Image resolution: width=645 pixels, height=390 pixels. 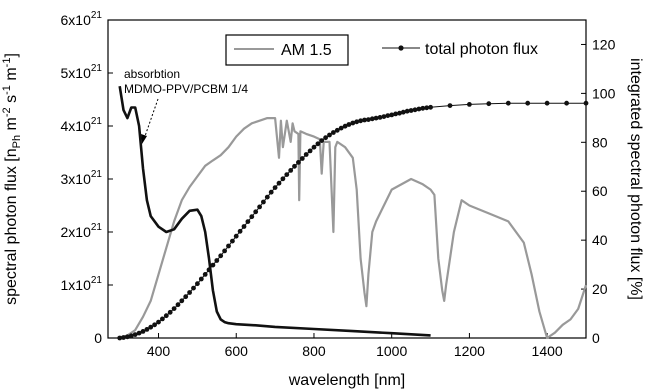 I want to click on x-tick-label: 800, so click(x=314, y=351).